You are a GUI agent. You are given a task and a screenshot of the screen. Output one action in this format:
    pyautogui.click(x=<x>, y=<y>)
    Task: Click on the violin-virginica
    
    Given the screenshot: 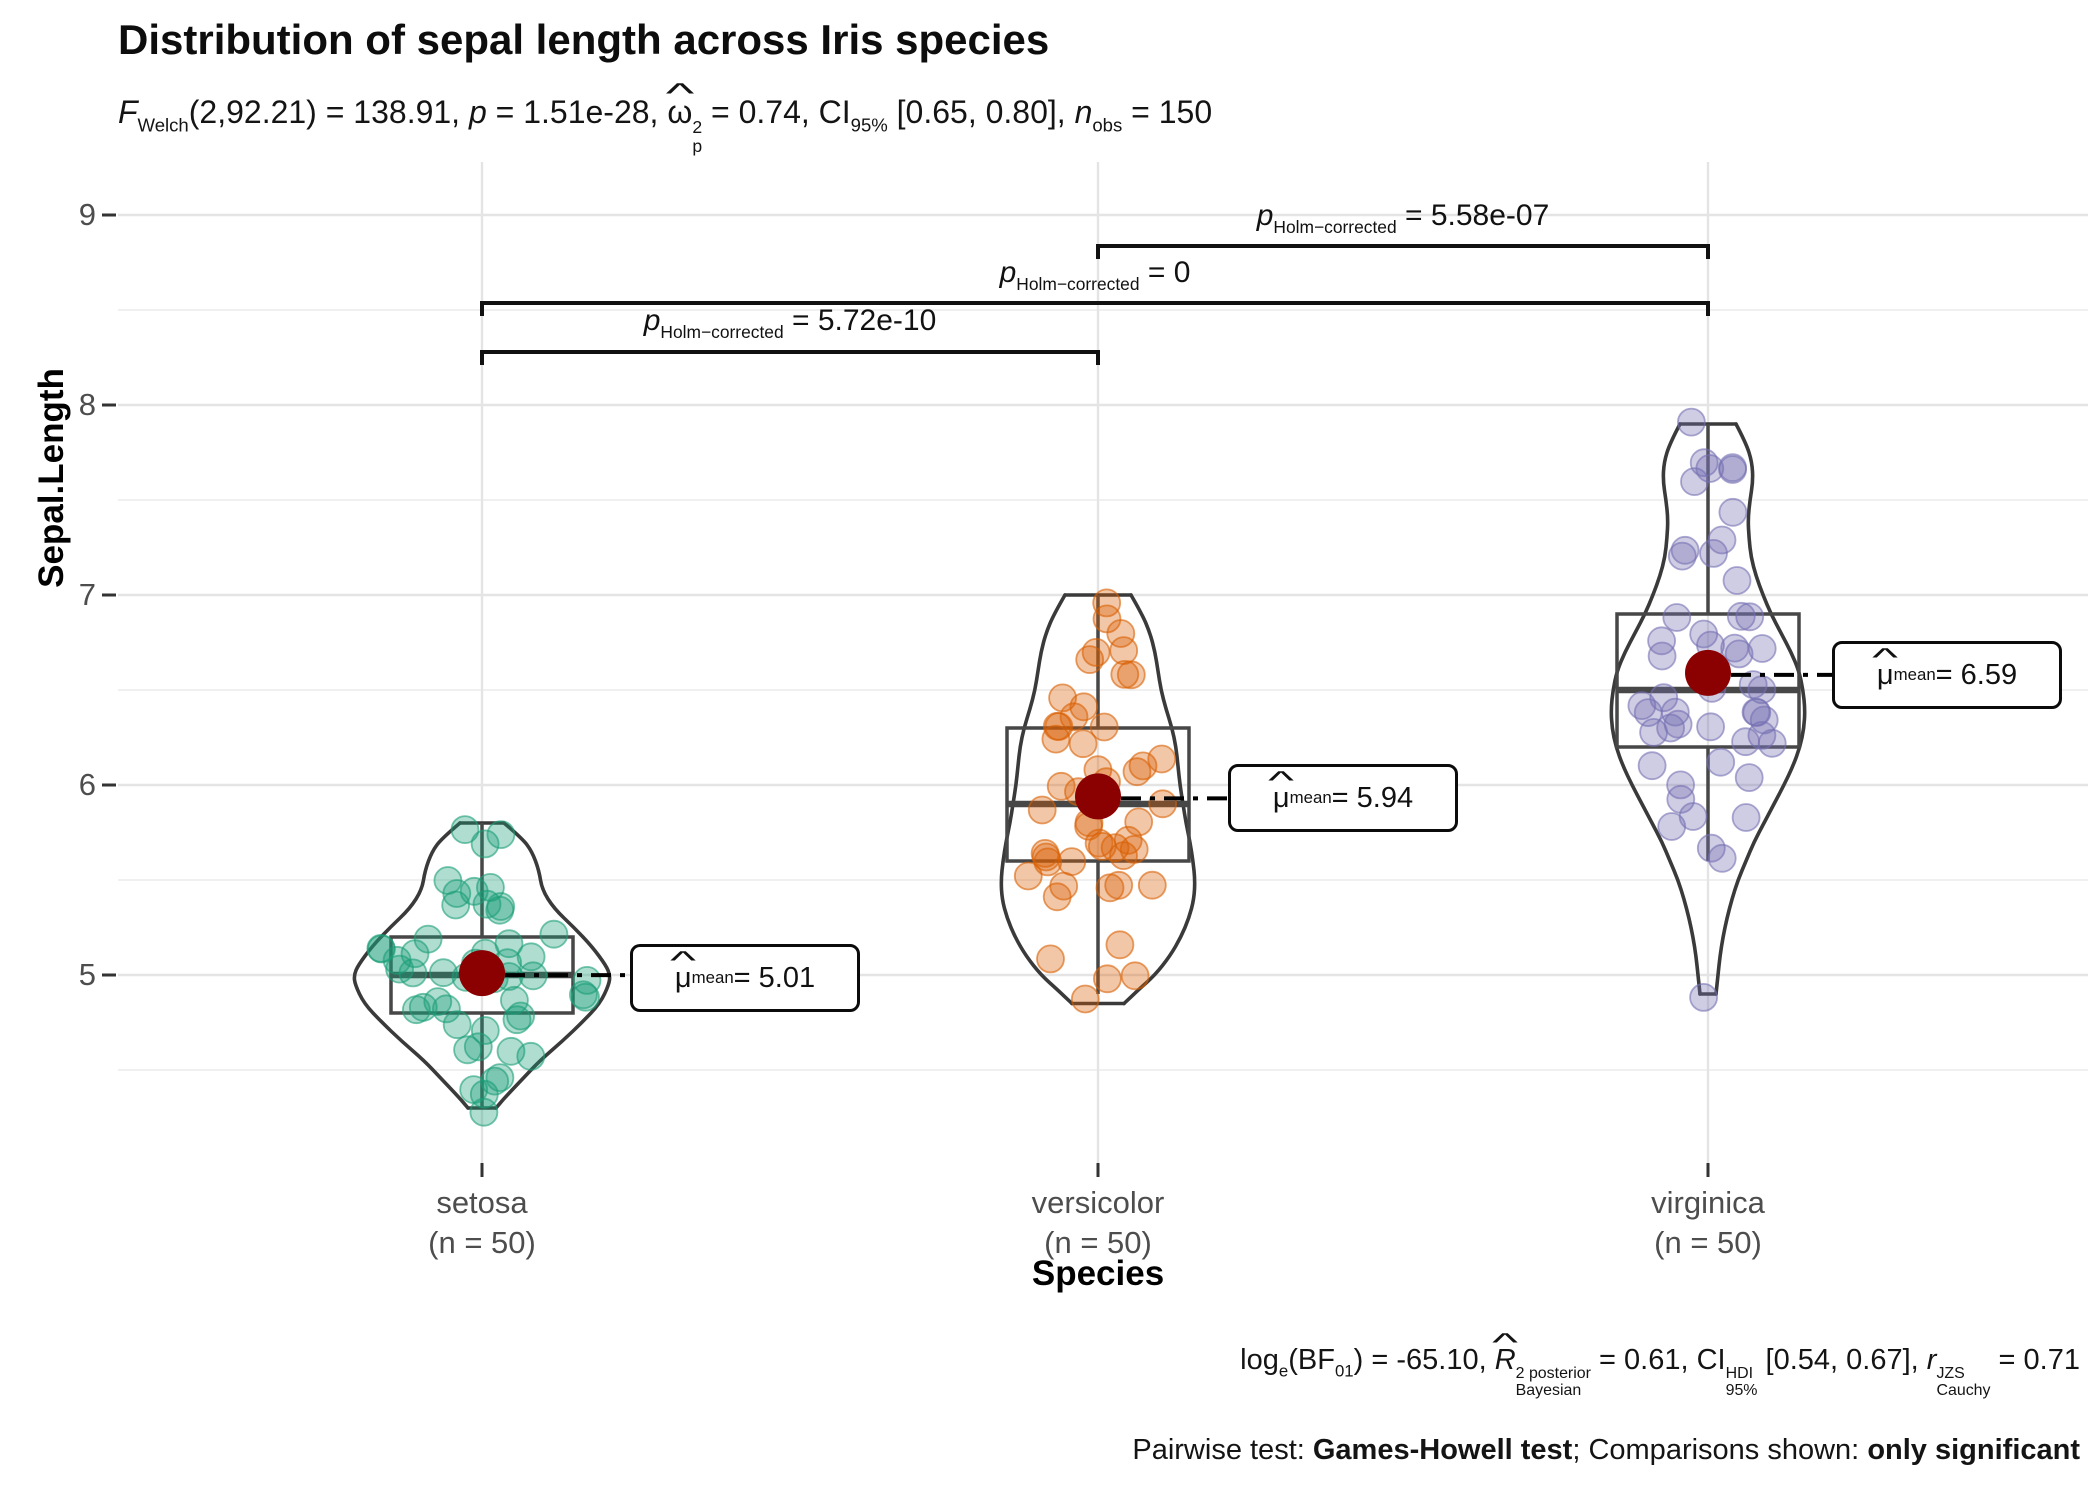 What is the action you would take?
    pyautogui.click(x=1708, y=709)
    